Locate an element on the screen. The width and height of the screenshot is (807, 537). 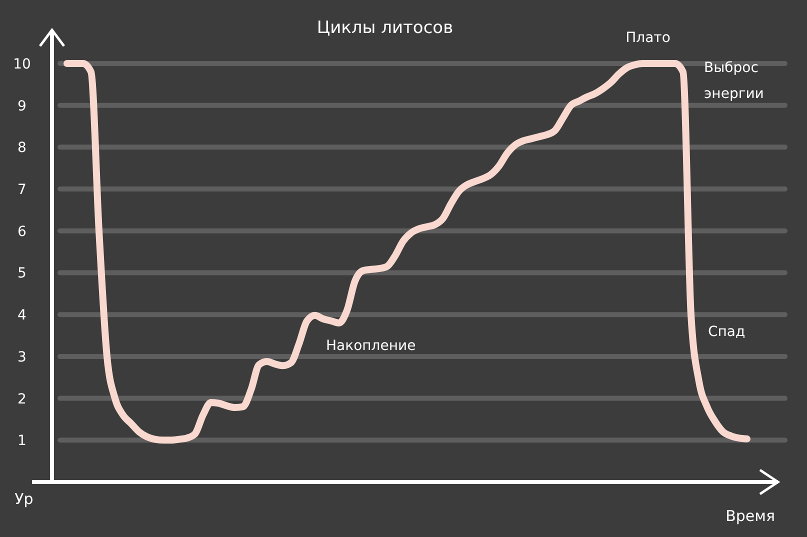
y-tick-label: 1 is located at coordinates (22, 441).